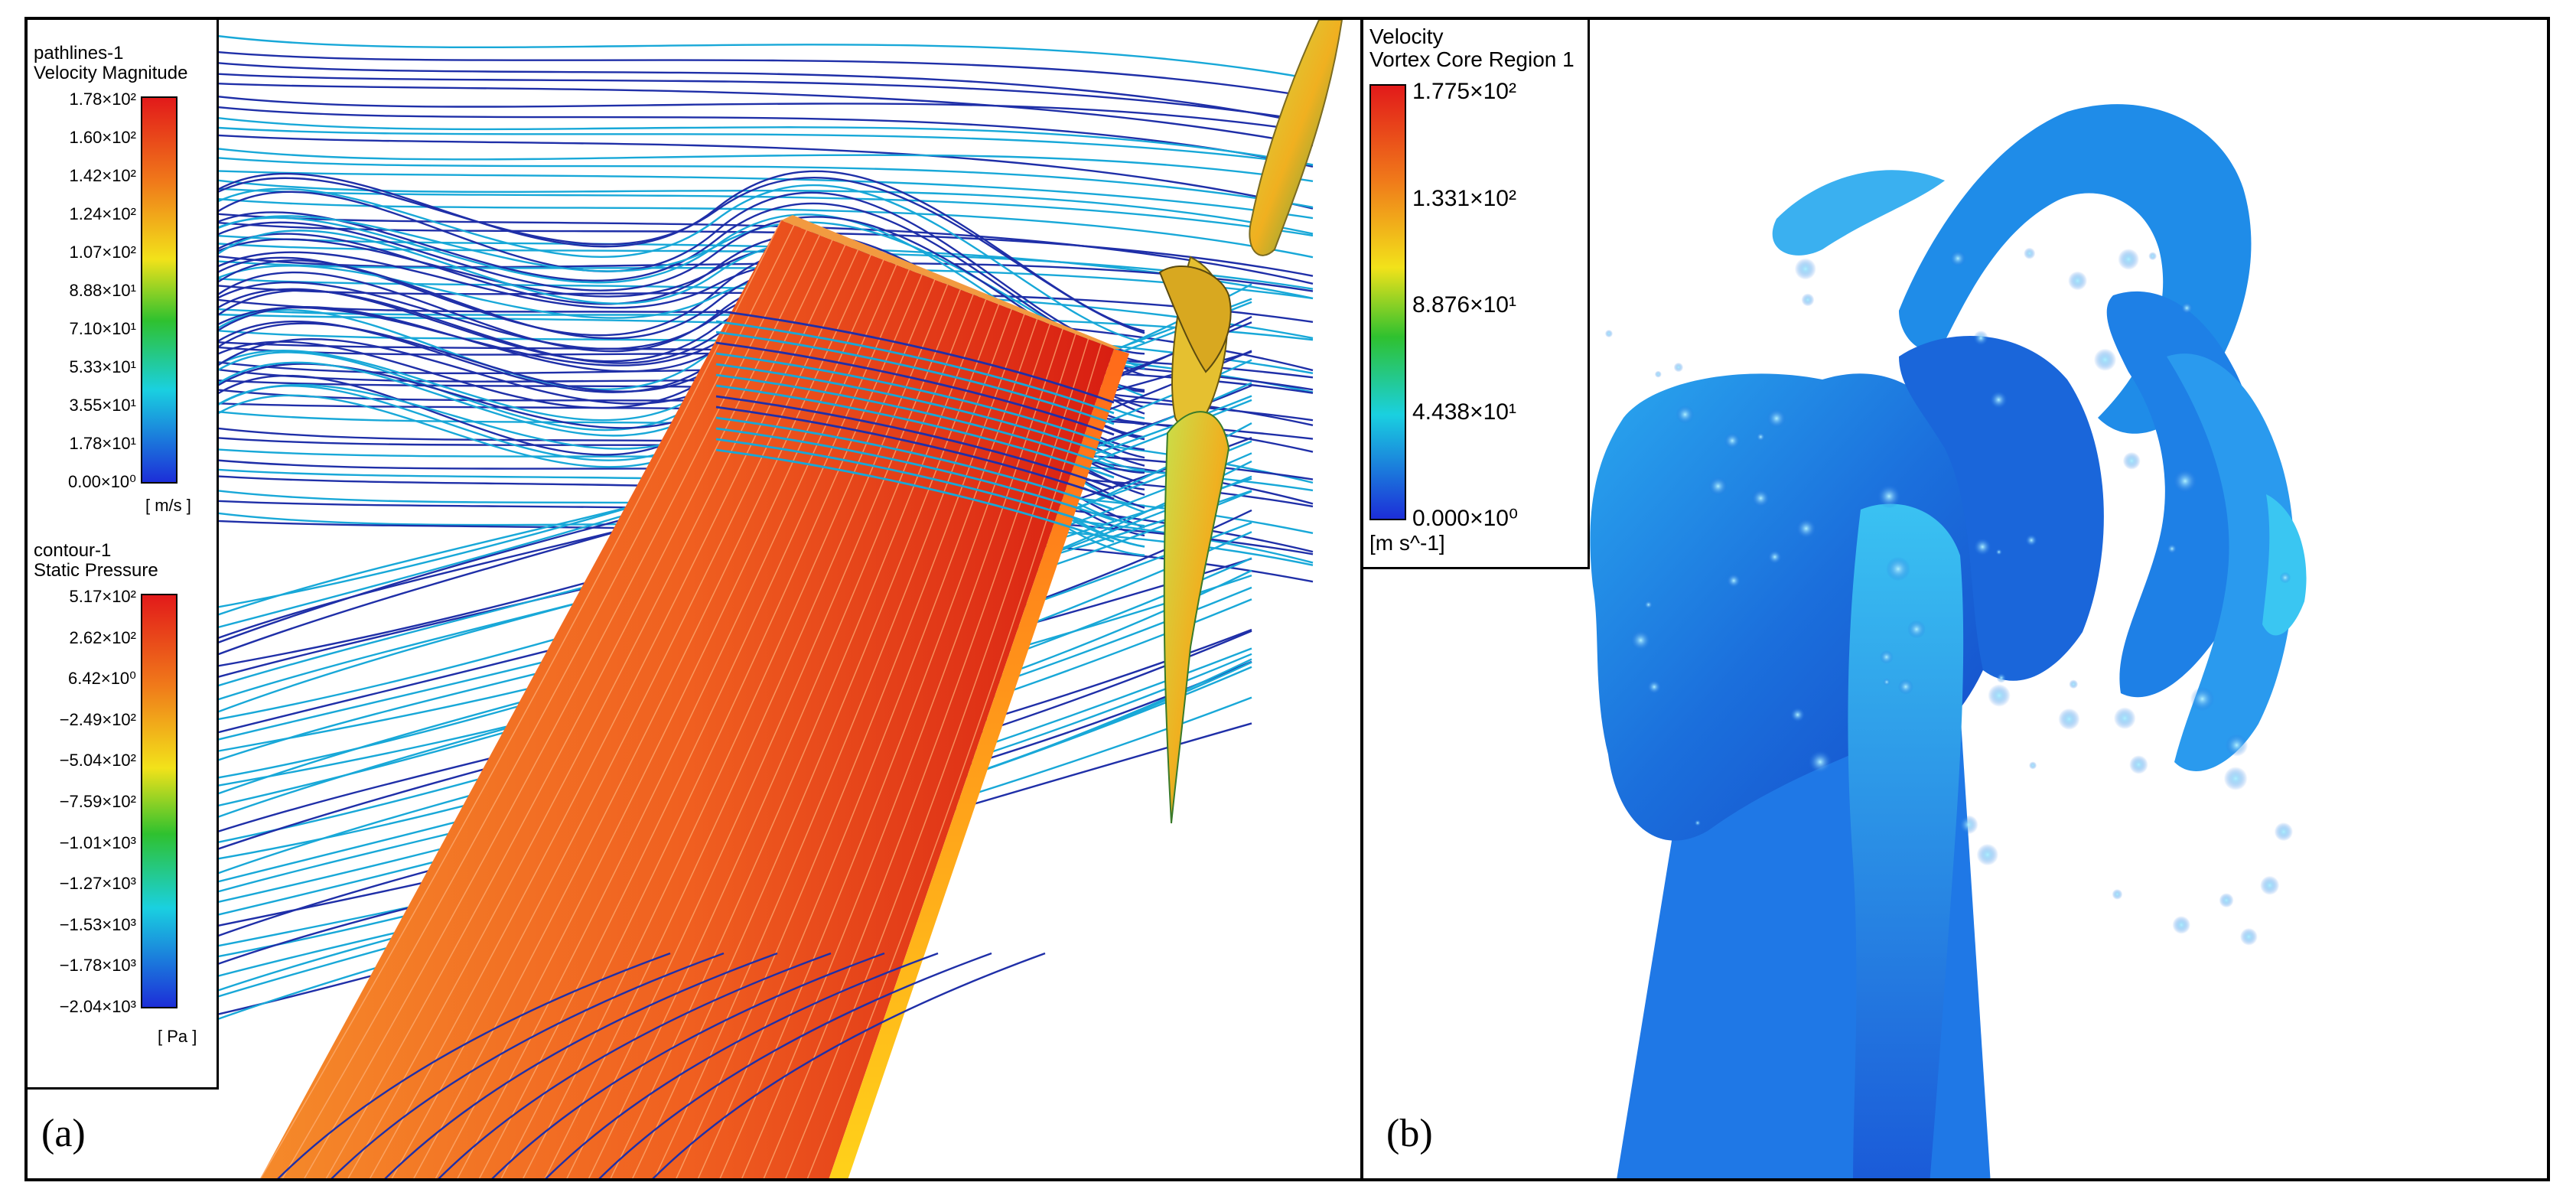 This screenshot has width=2576, height=1202. What do you see at coordinates (1472, 59) in the screenshot?
I see `legend-region: Vortex Core Region 1` at bounding box center [1472, 59].